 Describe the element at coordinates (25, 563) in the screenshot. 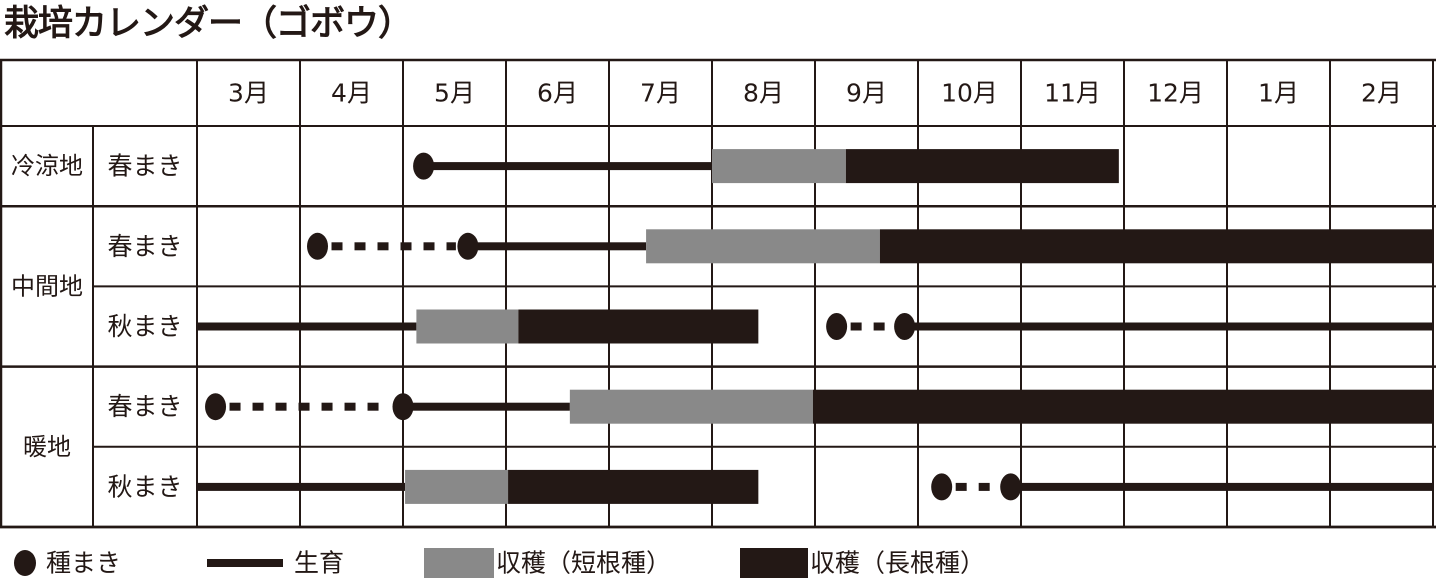

I see `legend-sowing-dot` at that location.